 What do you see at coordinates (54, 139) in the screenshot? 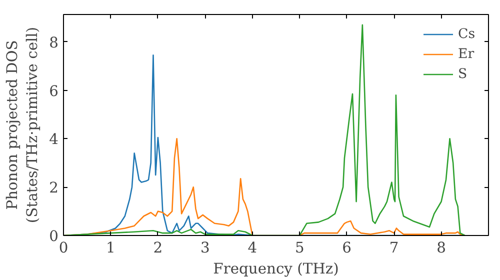
I see `y-tick-label: 4` at bounding box center [54, 139].